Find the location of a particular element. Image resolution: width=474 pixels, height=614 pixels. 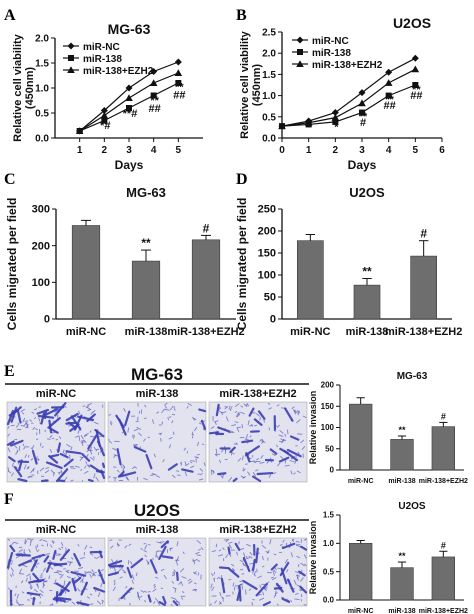

legend-marker is located at coordinates (300, 40).